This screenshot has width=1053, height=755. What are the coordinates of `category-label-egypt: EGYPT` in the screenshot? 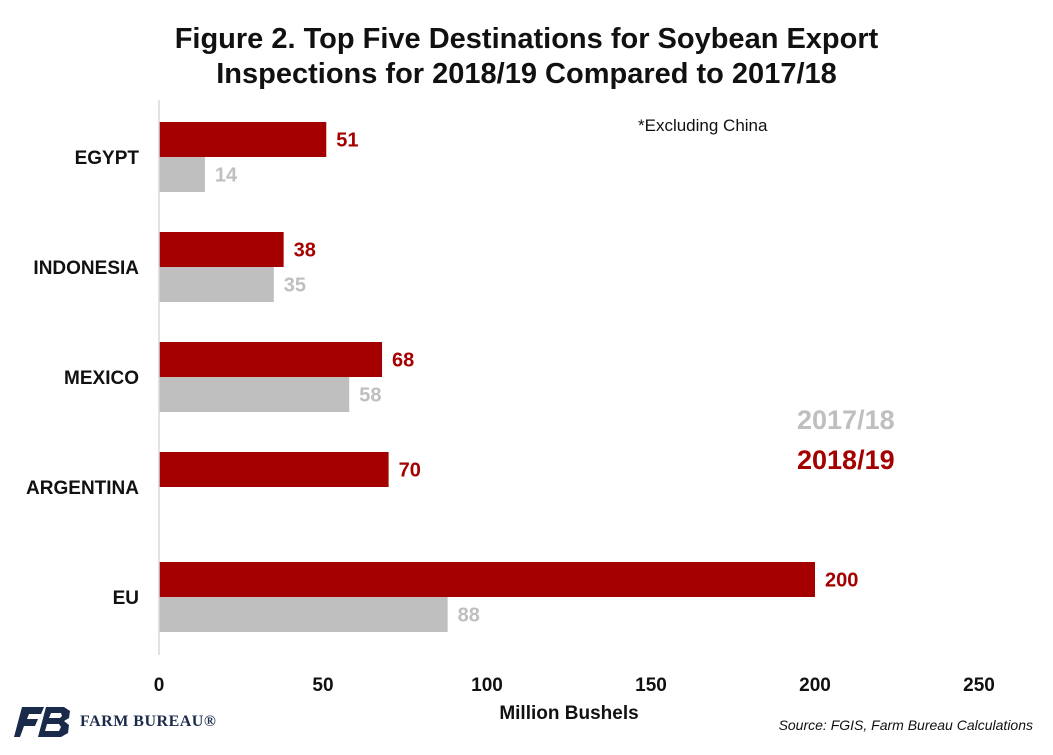 It's located at (107, 158).